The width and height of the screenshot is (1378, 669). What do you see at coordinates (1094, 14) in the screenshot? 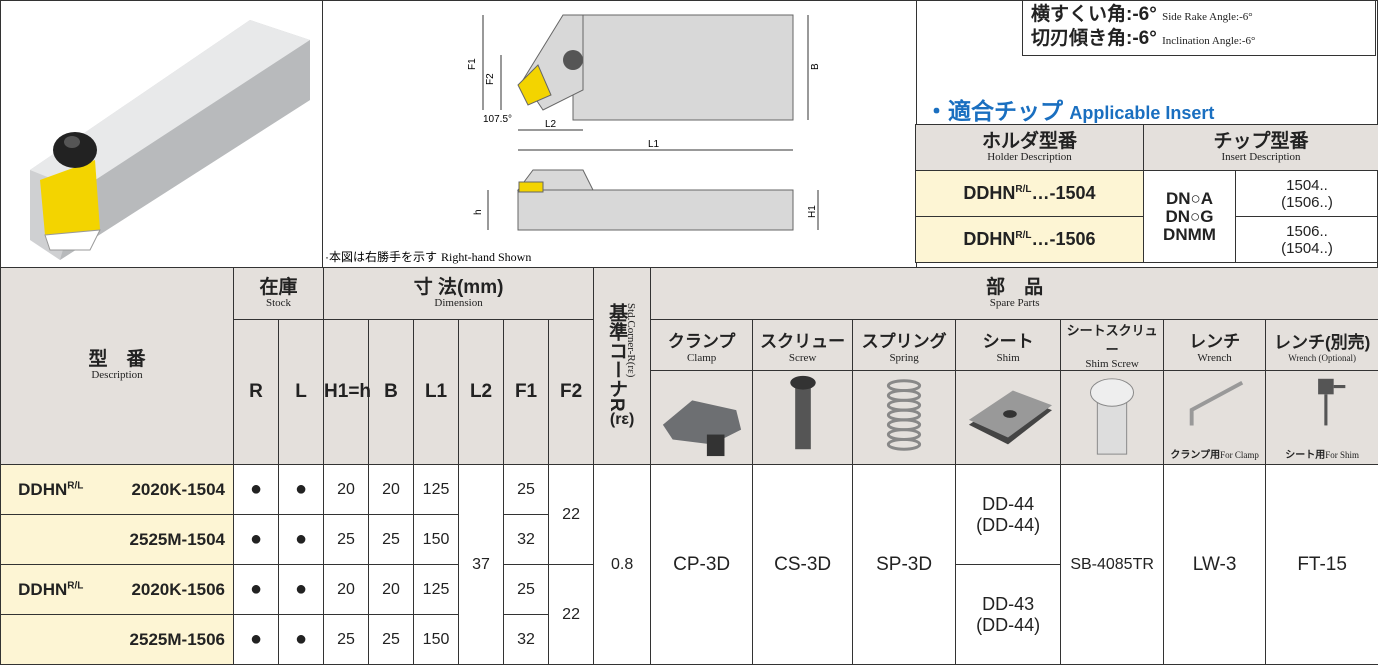
I see `rake-angle: 横すくい角:-6°` at bounding box center [1094, 14].